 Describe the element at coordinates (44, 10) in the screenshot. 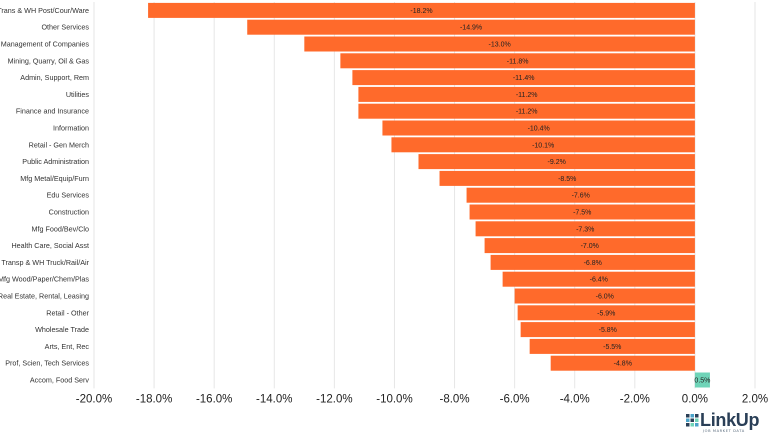

I see `category-label: Trans & WH Post/Cour/Ware` at that location.